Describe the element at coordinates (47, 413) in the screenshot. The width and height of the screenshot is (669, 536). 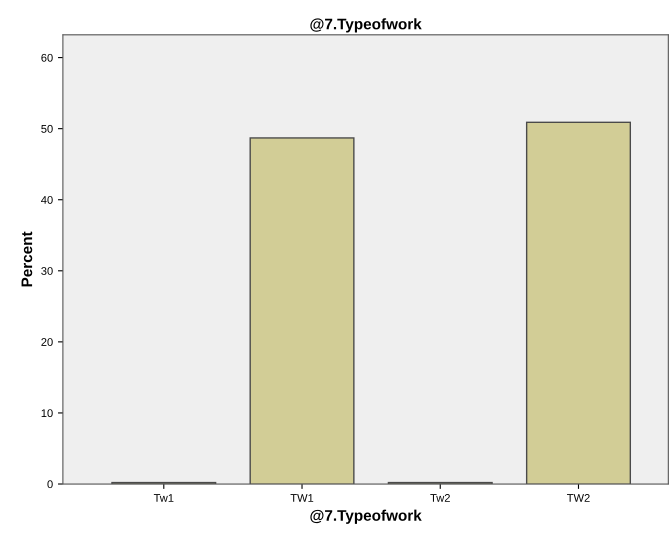
I see `y-tick-label: 10` at that location.